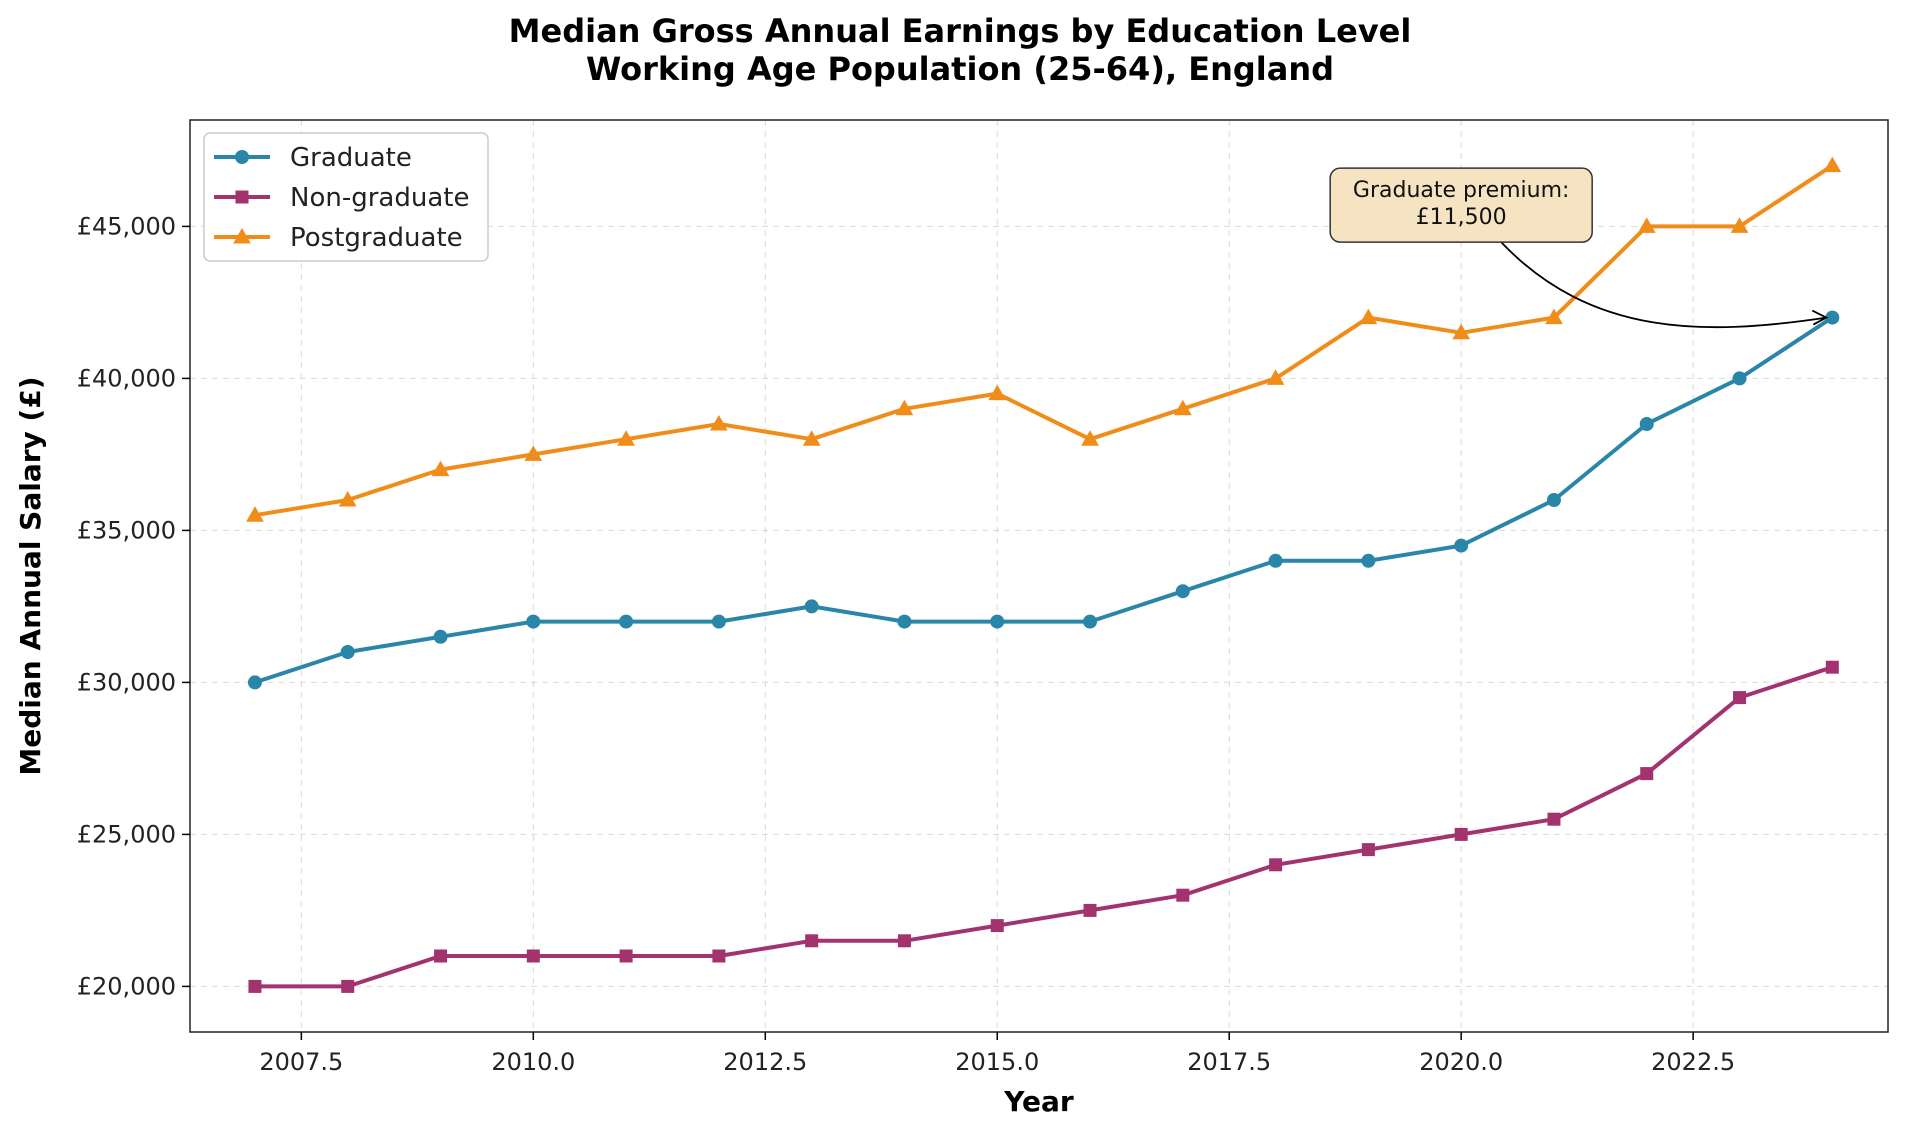 This screenshot has height=1136, width=1920. I want to click on x-tick-label: 2017.5, so click(1229, 1062).